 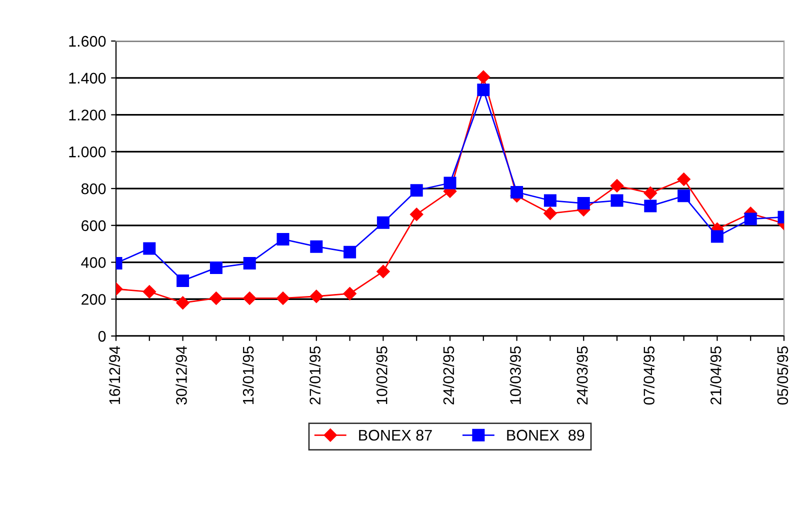 I want to click on x-tick-label: 27/01/95, so click(x=314, y=375).